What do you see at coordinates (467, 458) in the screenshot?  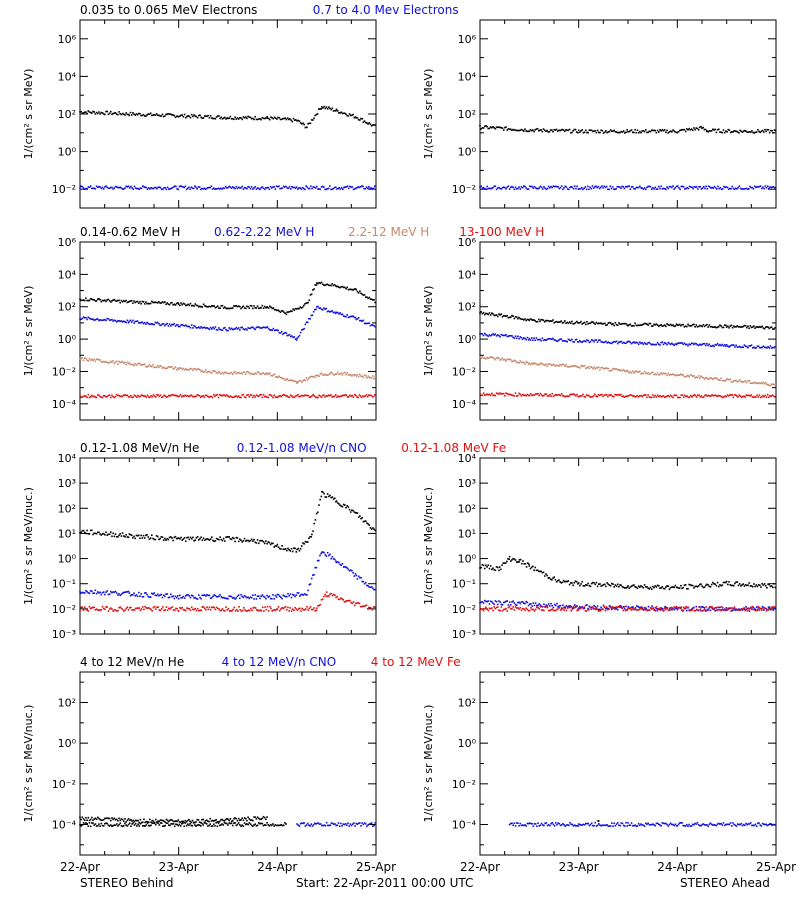 I see `y-tick-label: 10⁴` at bounding box center [467, 458].